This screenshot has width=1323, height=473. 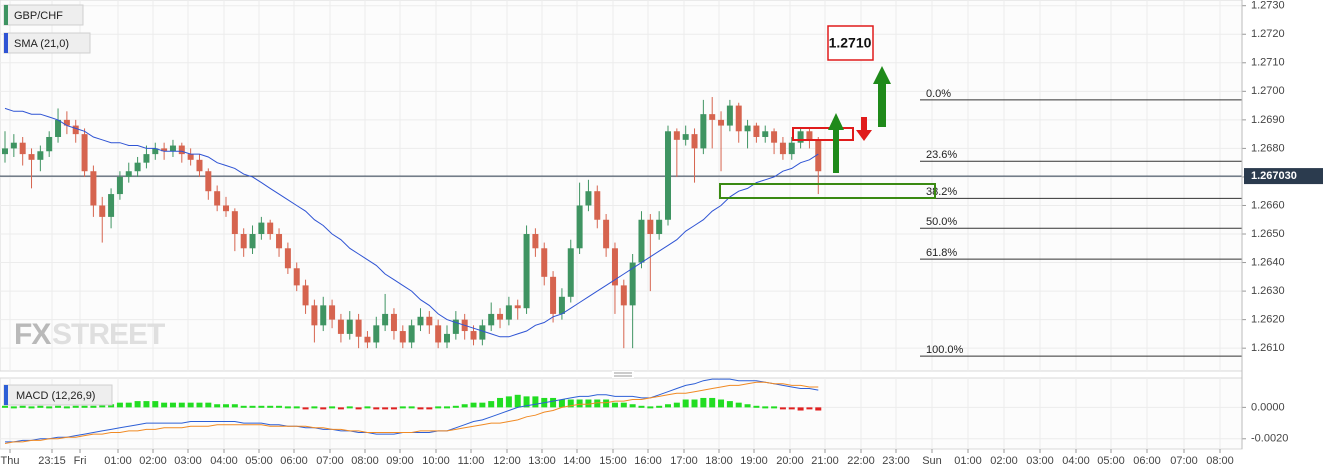 I want to click on pane-grip, so click(x=623, y=374).